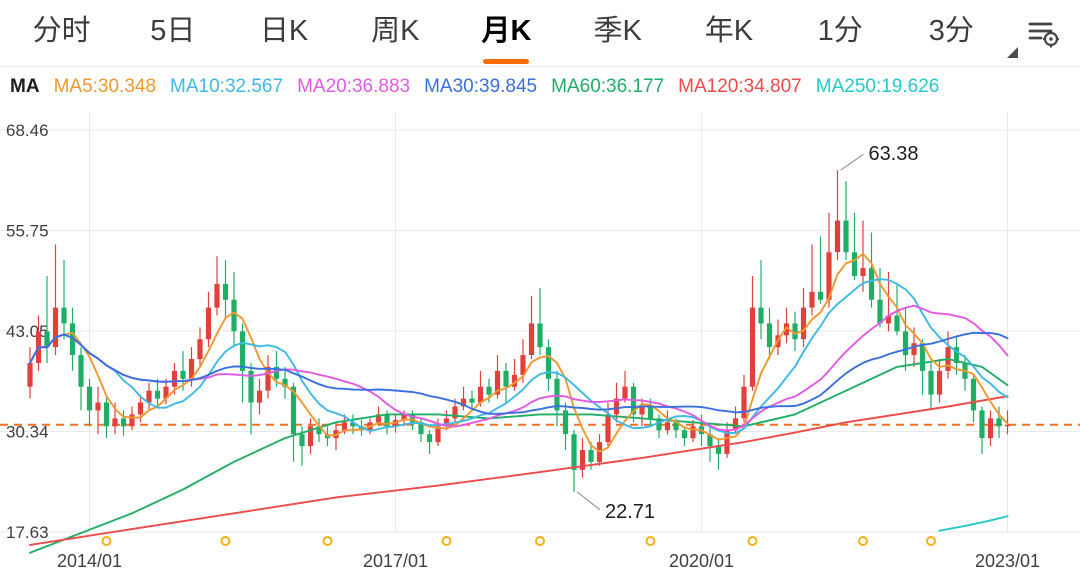 This screenshot has height=580, width=1080. What do you see at coordinates (395, 31) in the screenshot?
I see `period-tab-周K: 周K` at bounding box center [395, 31].